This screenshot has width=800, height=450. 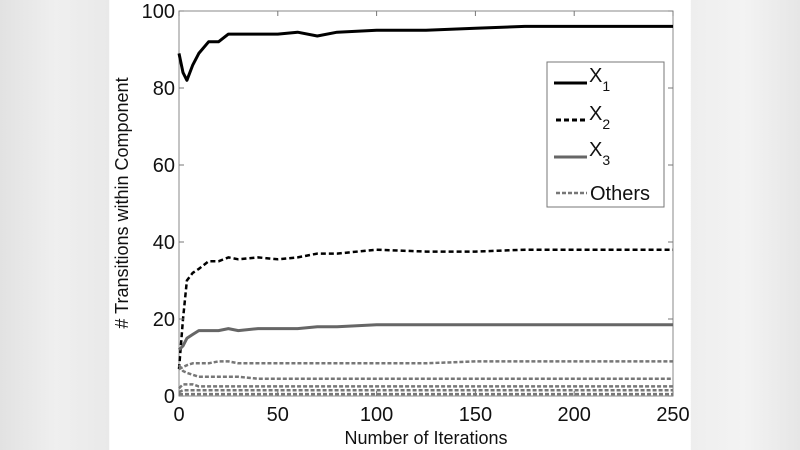 I want to click on legend: X1 X2 X3 Others, so click(x=605, y=134).